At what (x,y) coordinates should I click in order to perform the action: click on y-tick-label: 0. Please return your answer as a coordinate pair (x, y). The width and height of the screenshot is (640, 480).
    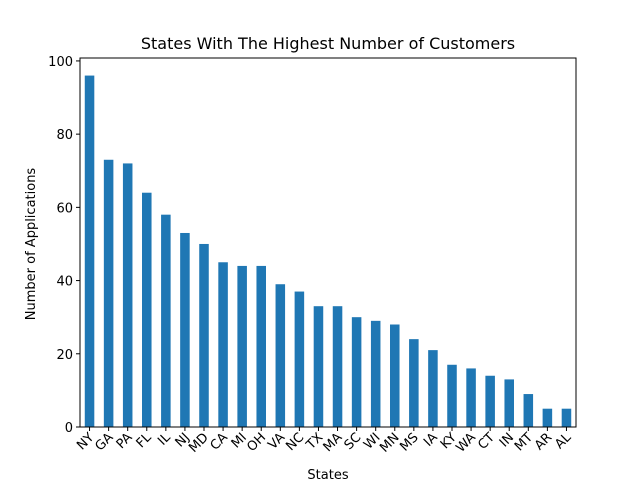
    Looking at the image, I should click on (69, 428).